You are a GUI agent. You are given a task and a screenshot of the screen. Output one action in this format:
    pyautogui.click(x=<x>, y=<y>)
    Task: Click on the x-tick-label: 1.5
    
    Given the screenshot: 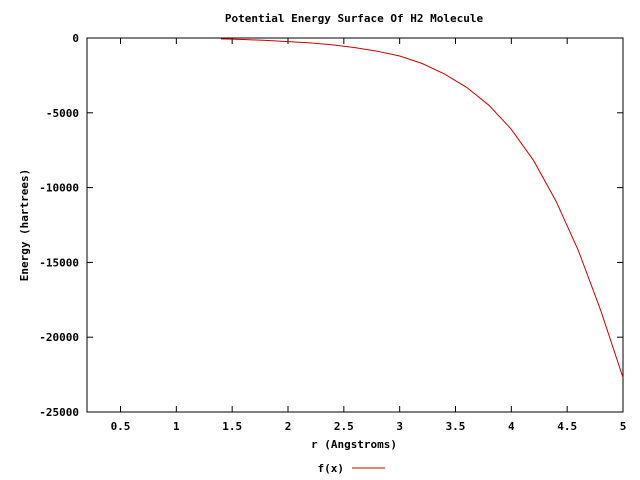 What is the action you would take?
    pyautogui.click(x=232, y=426)
    